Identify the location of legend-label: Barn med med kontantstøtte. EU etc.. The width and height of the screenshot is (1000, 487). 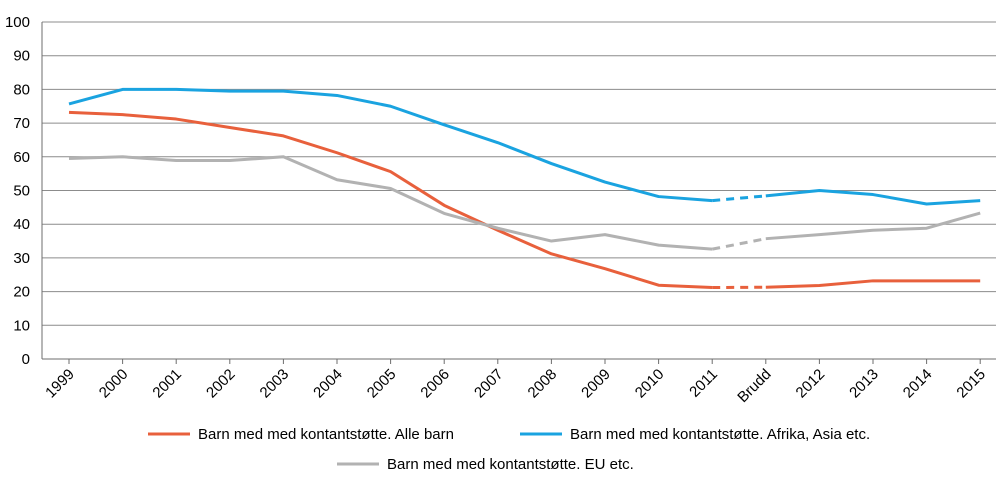
(510, 464).